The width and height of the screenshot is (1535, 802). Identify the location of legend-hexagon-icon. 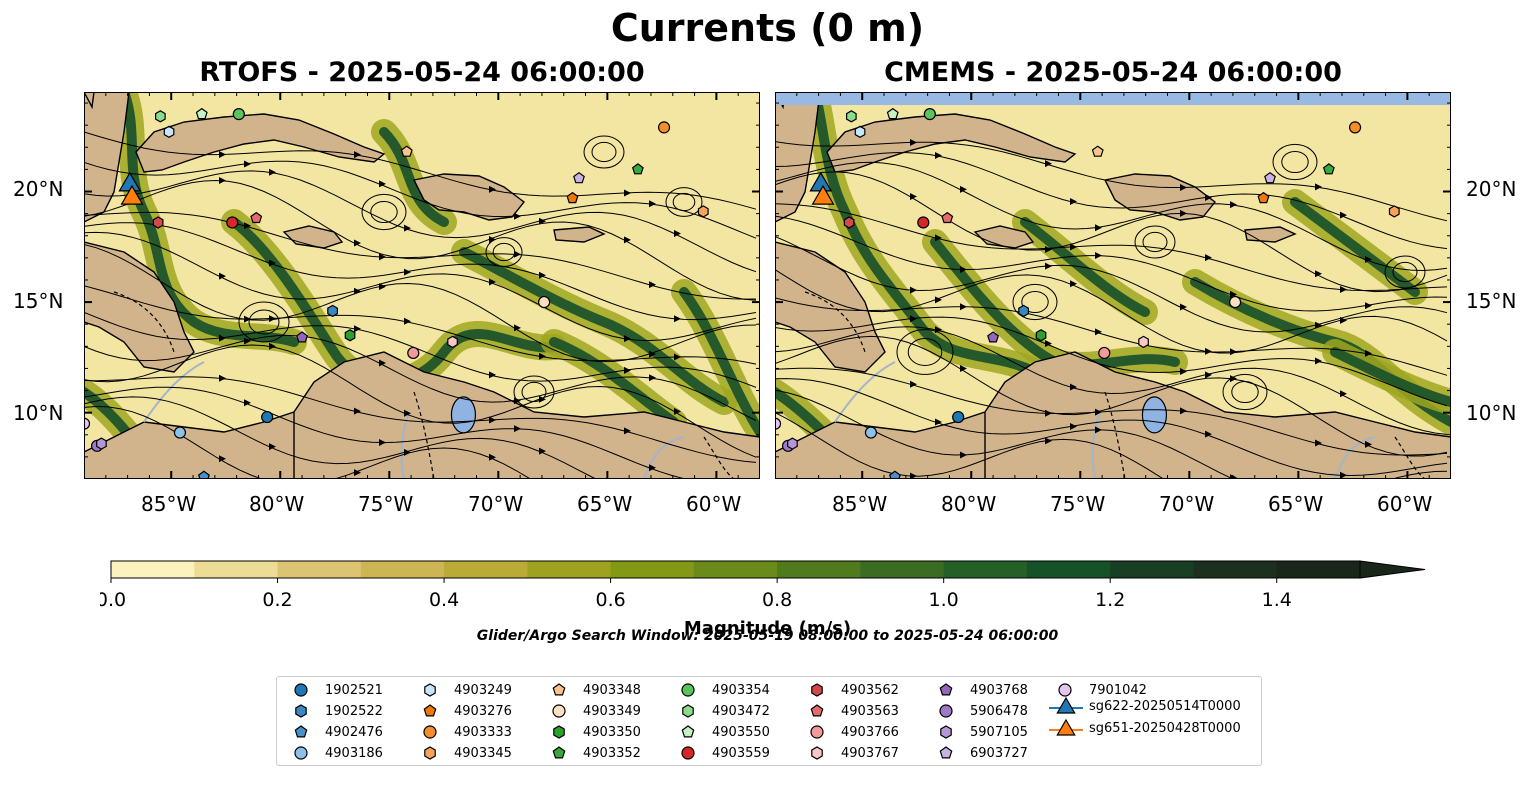
(559, 732).